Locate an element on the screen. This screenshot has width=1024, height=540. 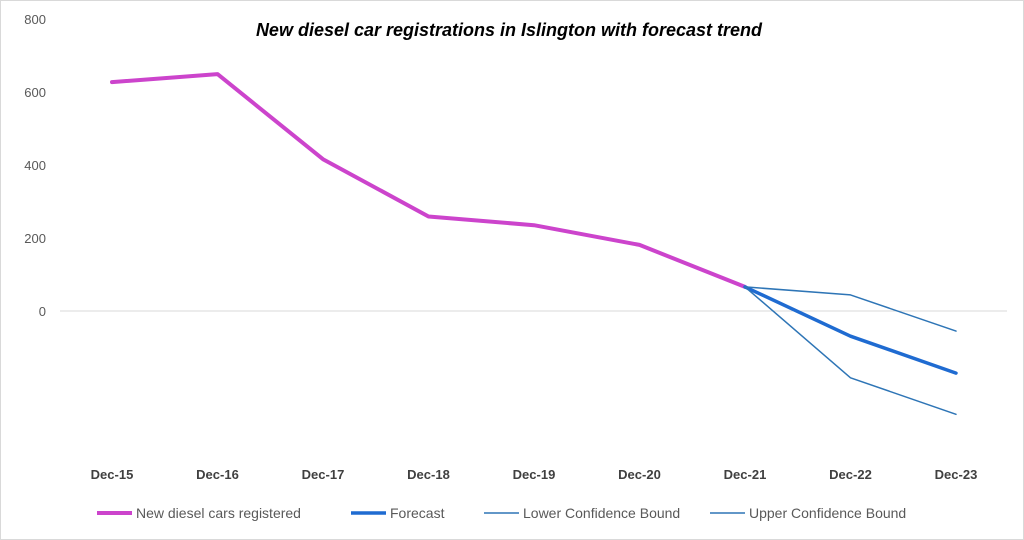
legend-label-new-diesel-cars-registered: New diesel cars registered is located at coordinates (218, 513).